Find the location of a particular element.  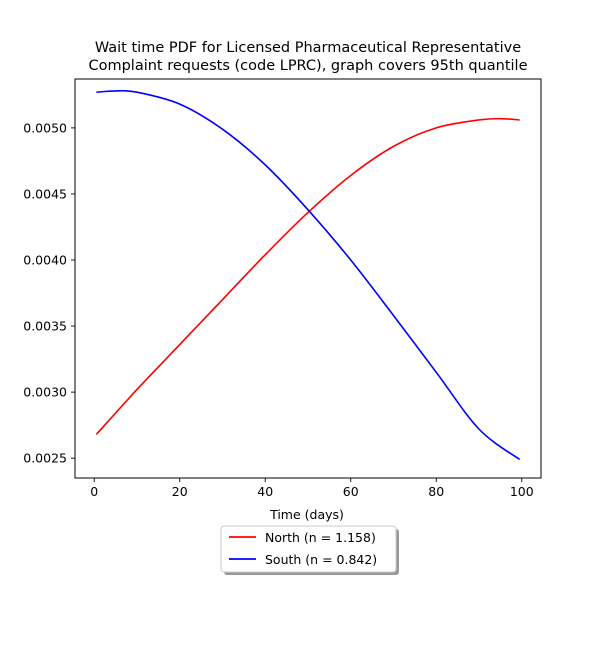

x-axis-label: Time (days) is located at coordinates (306, 514).